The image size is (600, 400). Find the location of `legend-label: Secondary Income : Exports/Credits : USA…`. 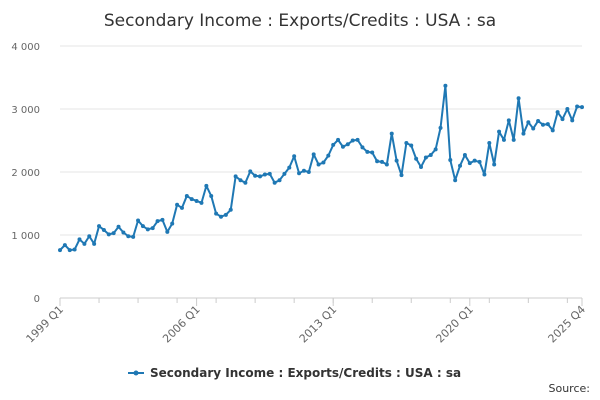

legend-label: Secondary Income : Exports/Credits : USA… is located at coordinates (305, 373).